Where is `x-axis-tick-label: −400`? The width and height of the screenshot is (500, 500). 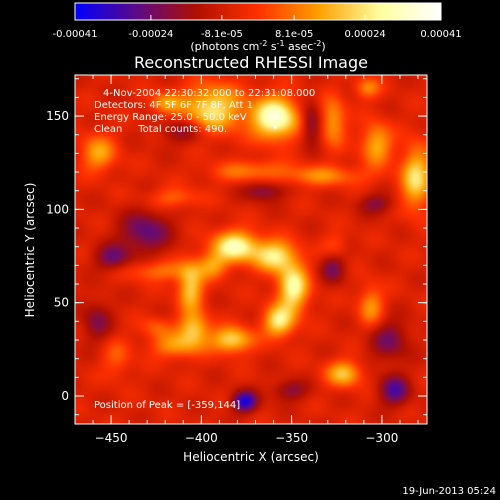 x-axis-tick-label: −400 is located at coordinates (201, 438).